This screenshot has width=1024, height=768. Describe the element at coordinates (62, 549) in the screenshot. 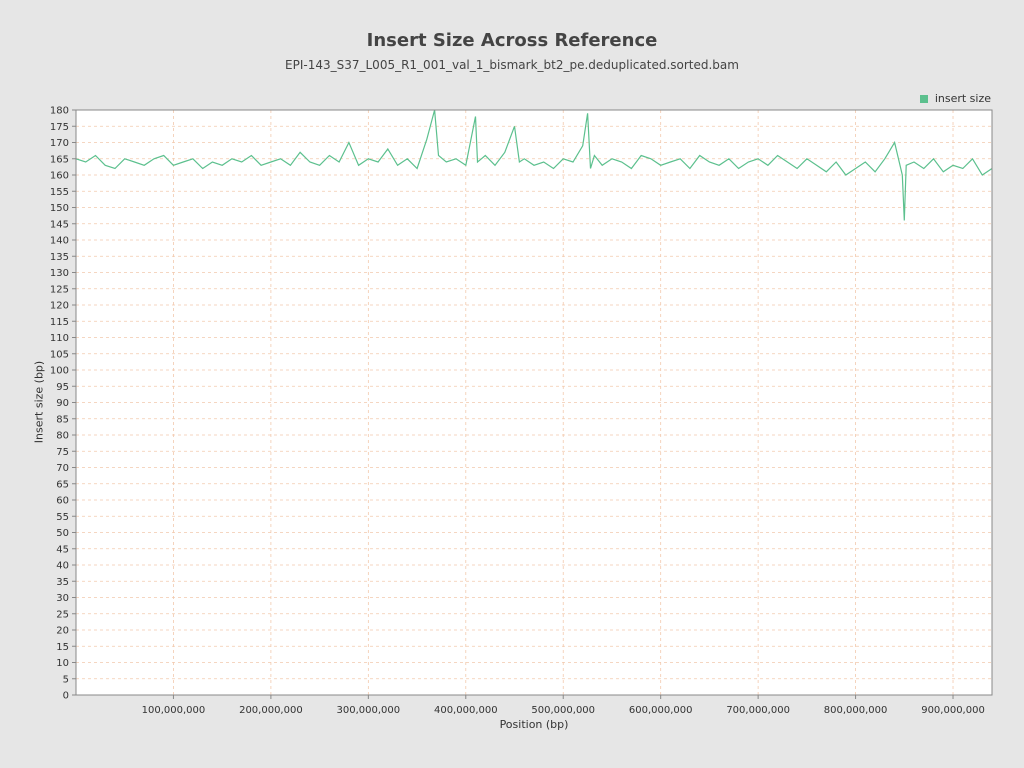

I see `y-tick-label: 45` at that location.